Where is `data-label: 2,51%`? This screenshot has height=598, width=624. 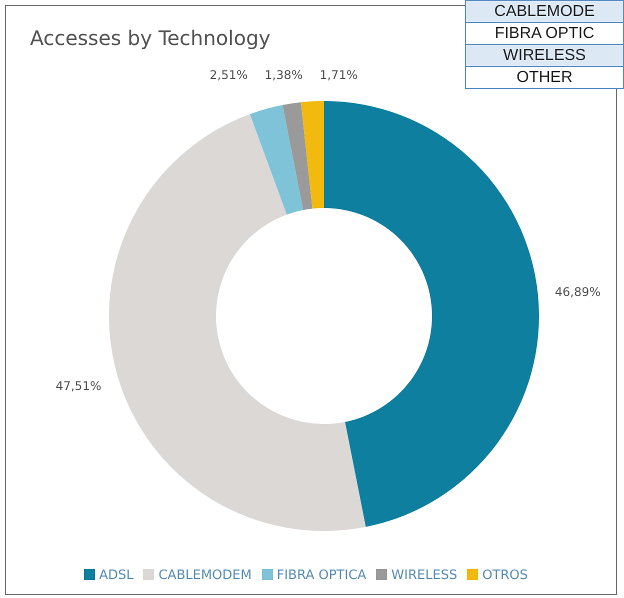 data-label: 2,51% is located at coordinates (229, 75).